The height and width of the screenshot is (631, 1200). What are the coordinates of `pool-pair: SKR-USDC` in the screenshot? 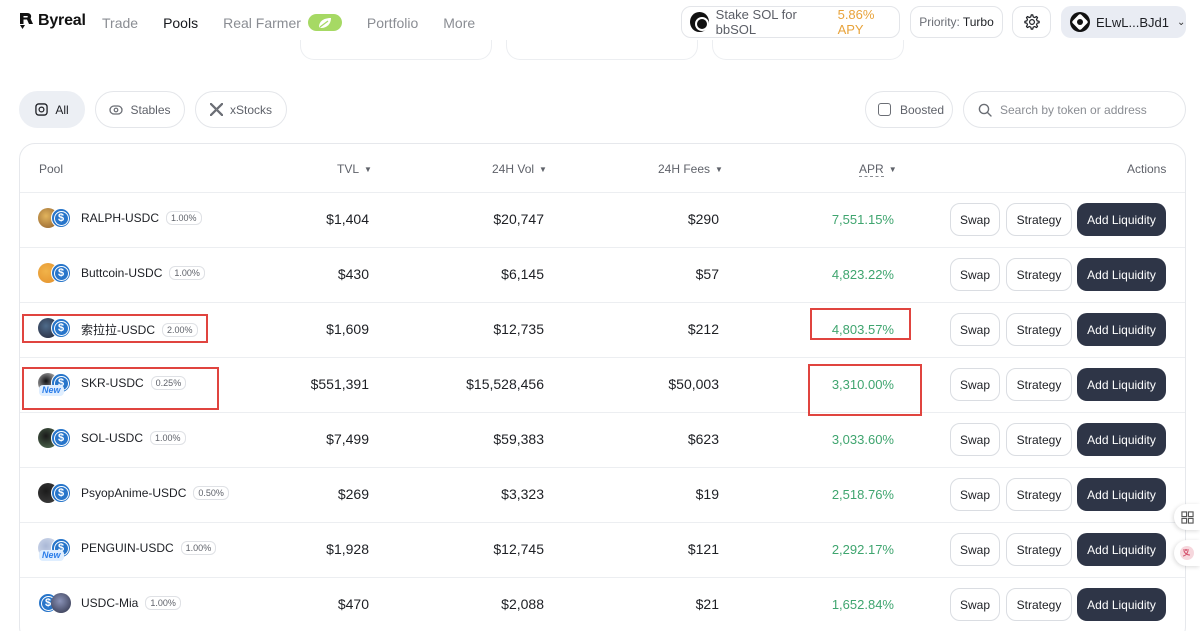 It's located at (112, 383).